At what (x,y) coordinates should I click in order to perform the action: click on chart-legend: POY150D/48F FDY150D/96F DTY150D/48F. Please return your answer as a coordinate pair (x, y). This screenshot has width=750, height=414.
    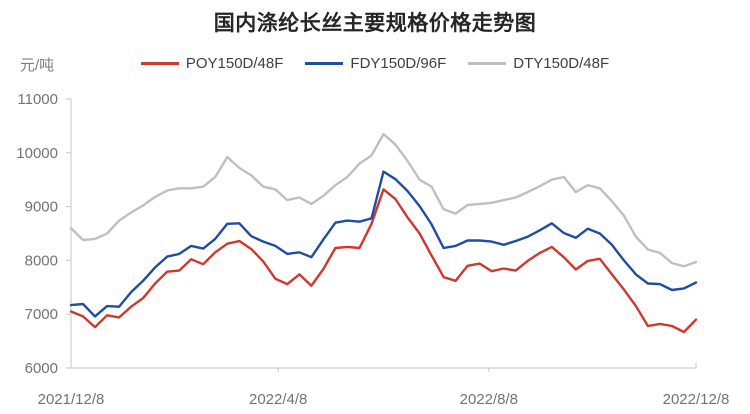
    Looking at the image, I should click on (375, 63).